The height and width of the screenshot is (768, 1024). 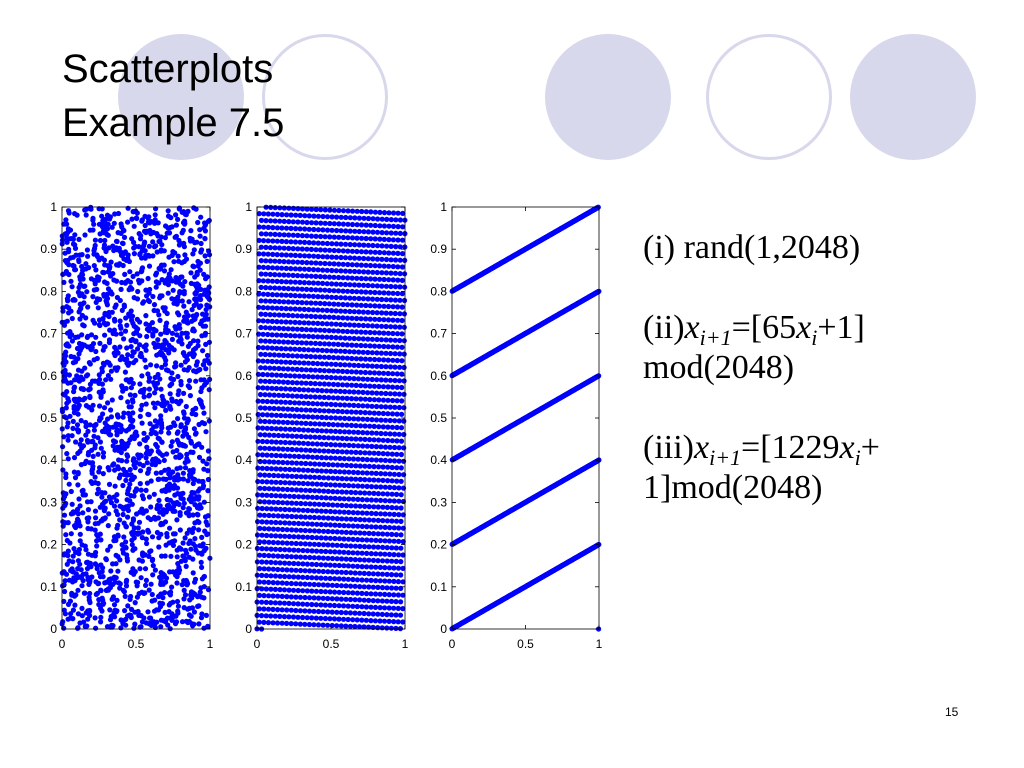 I want to click on y-tick-label: 0, so click(x=53, y=629).